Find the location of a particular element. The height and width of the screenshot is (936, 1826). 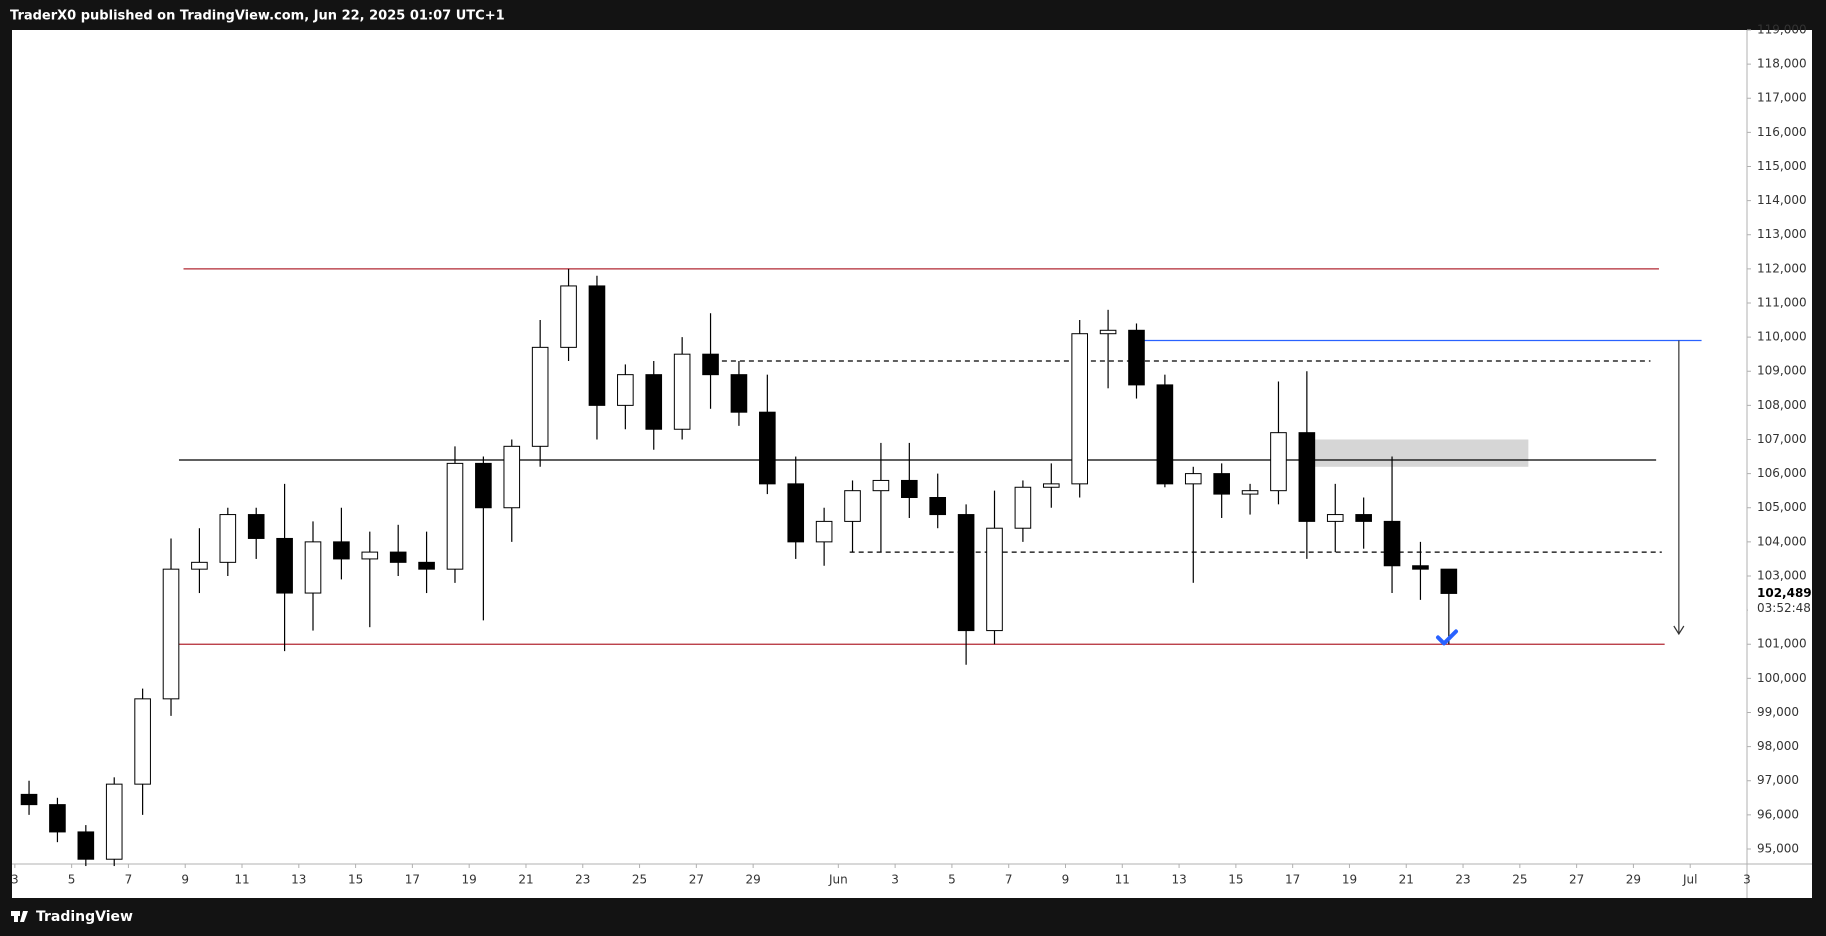

y-tick-label: 113,000 is located at coordinates (1782, 234).